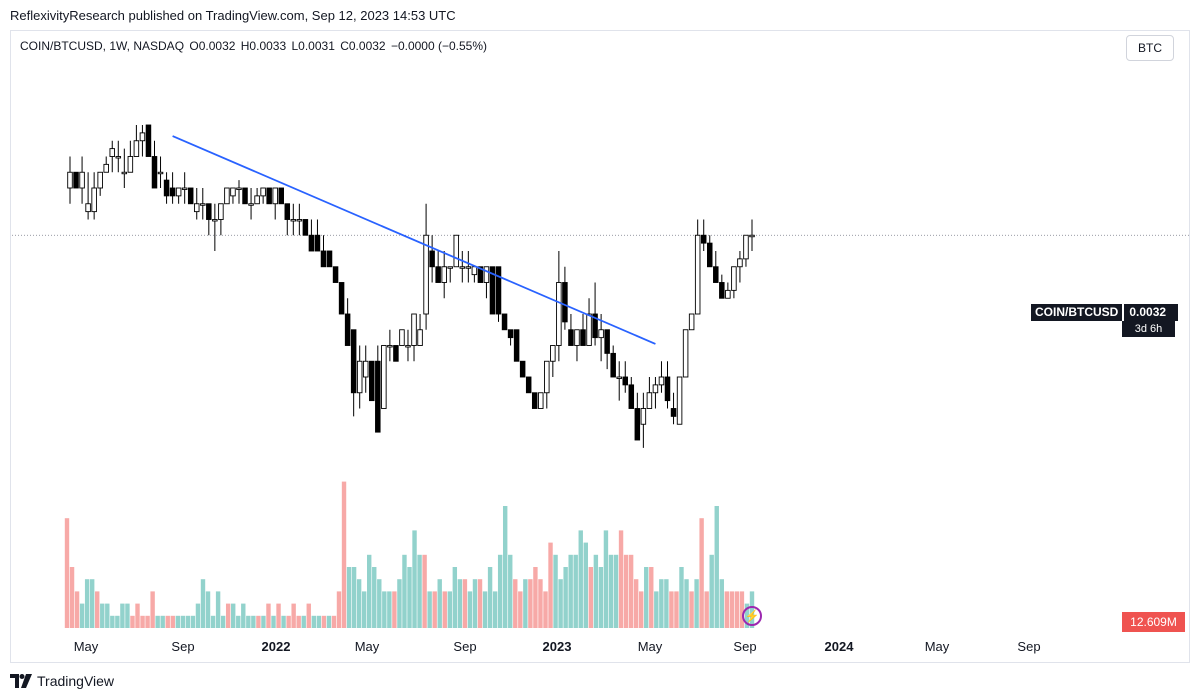 The height and width of the screenshot is (699, 1200). What do you see at coordinates (1148, 329) in the screenshot?
I see `bar-countdown: 3d 6h` at bounding box center [1148, 329].